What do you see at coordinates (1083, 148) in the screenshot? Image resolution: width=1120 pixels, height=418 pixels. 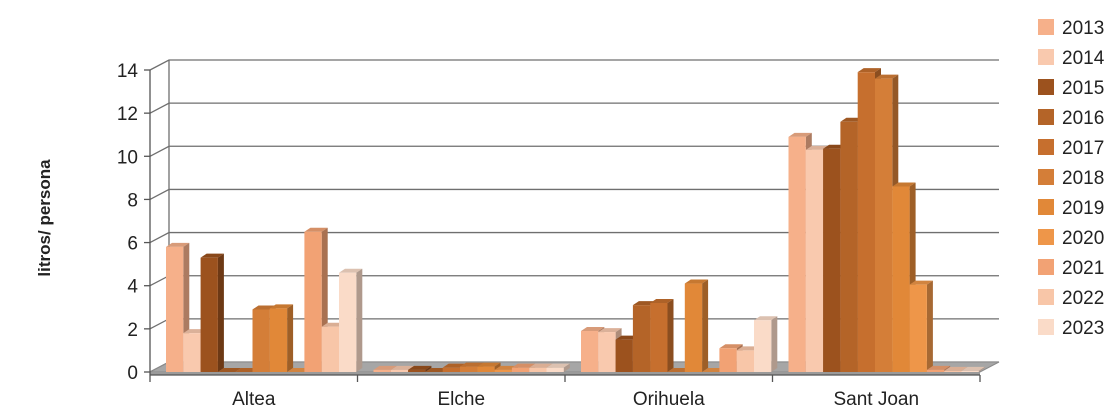 I see `legend-label: 2017` at bounding box center [1083, 148].